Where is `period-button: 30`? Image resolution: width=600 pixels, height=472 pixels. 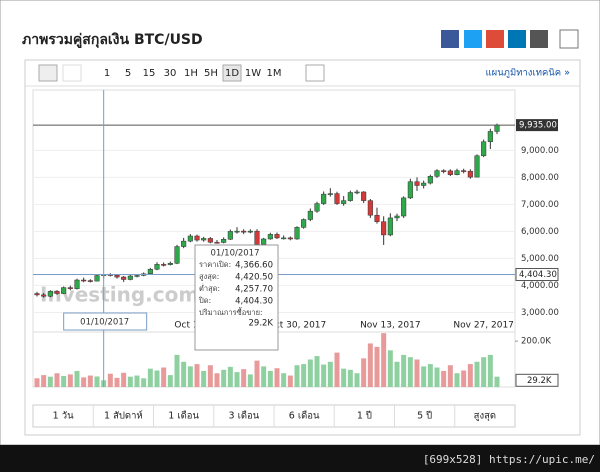
period-button: 30 is located at coordinates (170, 73).